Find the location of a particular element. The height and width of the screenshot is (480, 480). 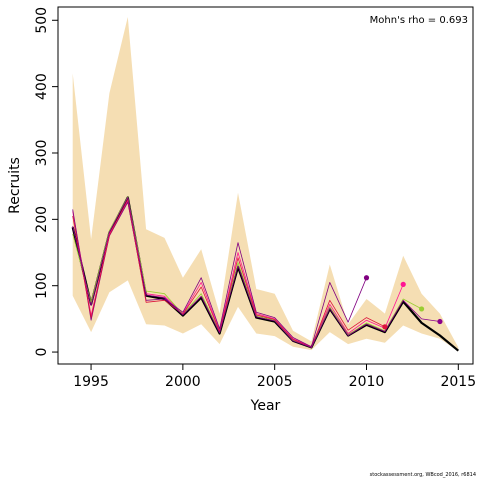

x-axis-label: Year is located at coordinates (265, 406).